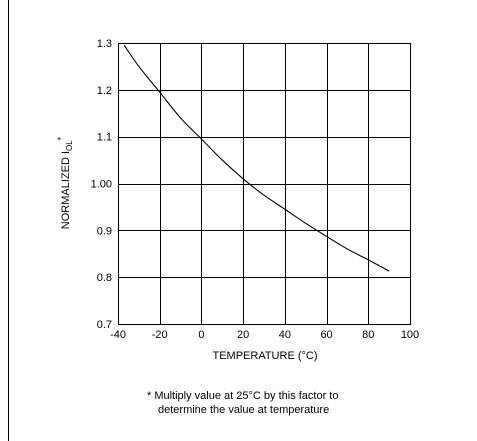 The image size is (477, 441). I want to click on x-tick-label: 80, so click(368, 335).